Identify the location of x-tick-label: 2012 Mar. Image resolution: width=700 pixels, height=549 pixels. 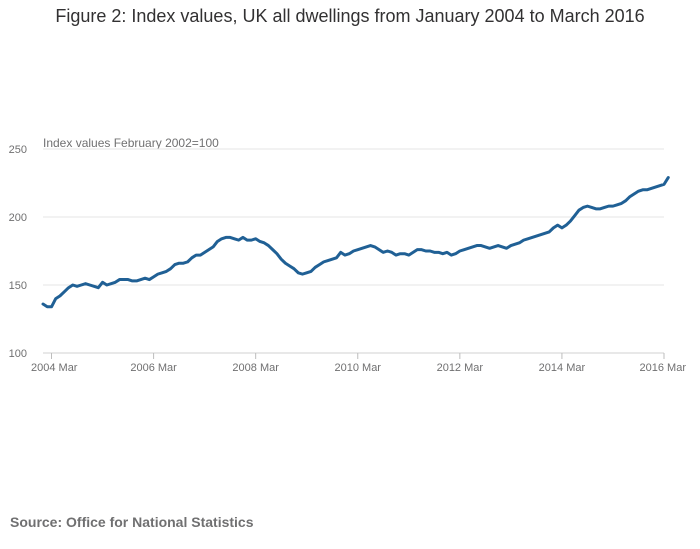
(460, 368).